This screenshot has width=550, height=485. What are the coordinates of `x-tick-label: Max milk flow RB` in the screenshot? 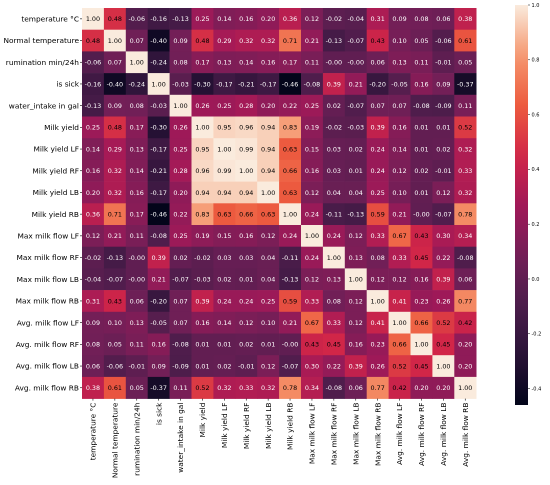 It's located at (377, 434).